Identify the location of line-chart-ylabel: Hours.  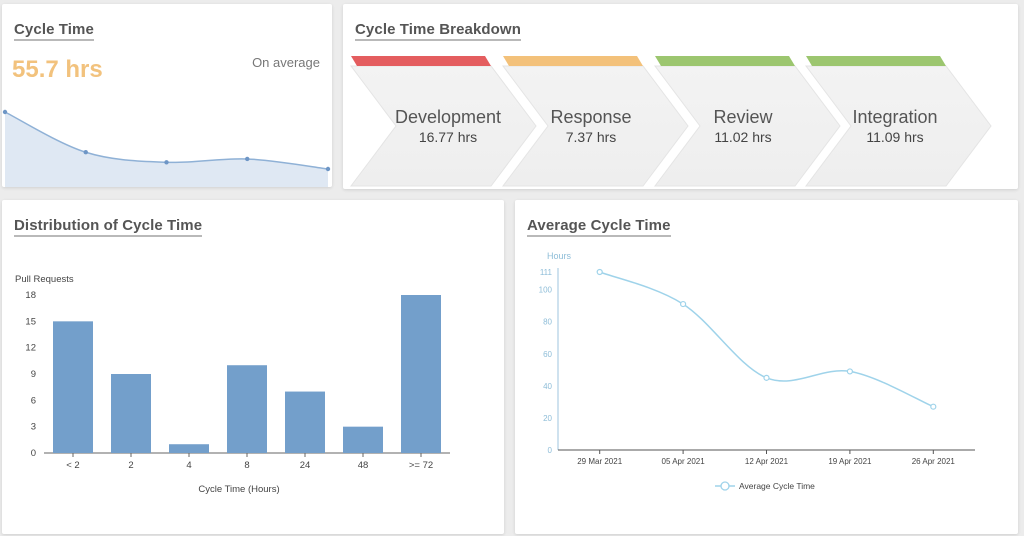
(559, 256).